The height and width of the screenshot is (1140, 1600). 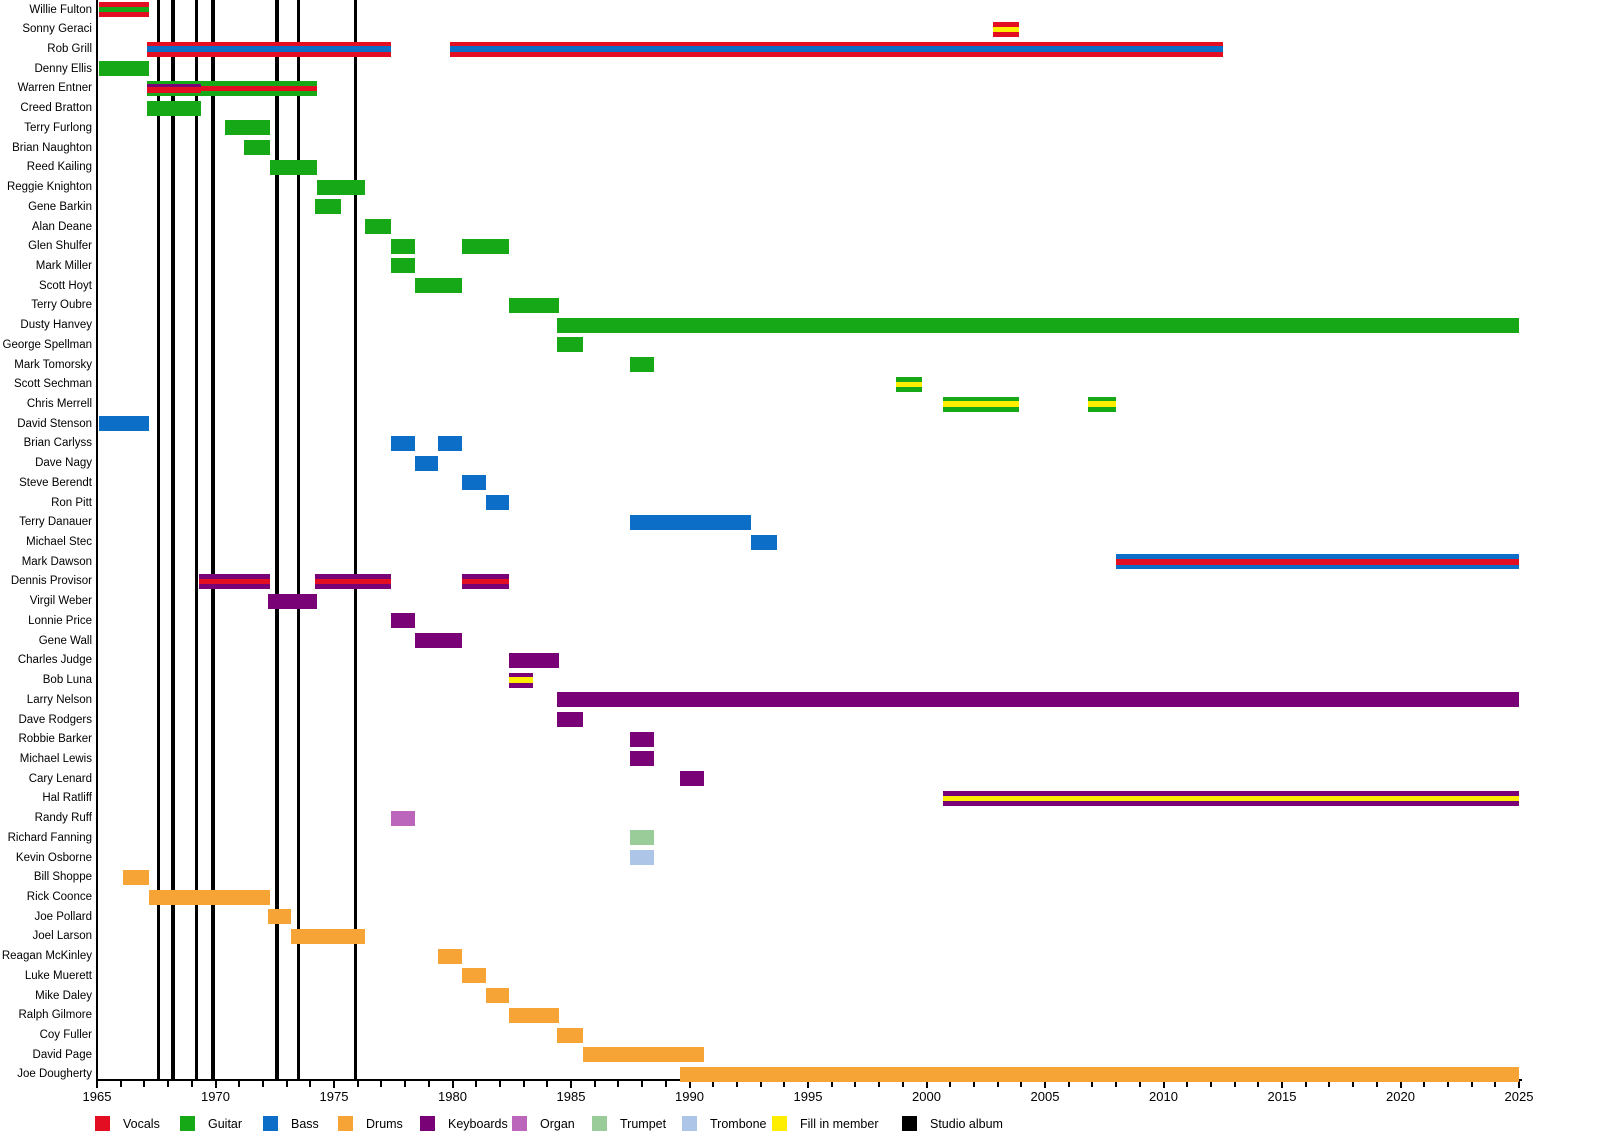 What do you see at coordinates (55, 719) in the screenshot?
I see `member-label: Dave Rodgers` at bounding box center [55, 719].